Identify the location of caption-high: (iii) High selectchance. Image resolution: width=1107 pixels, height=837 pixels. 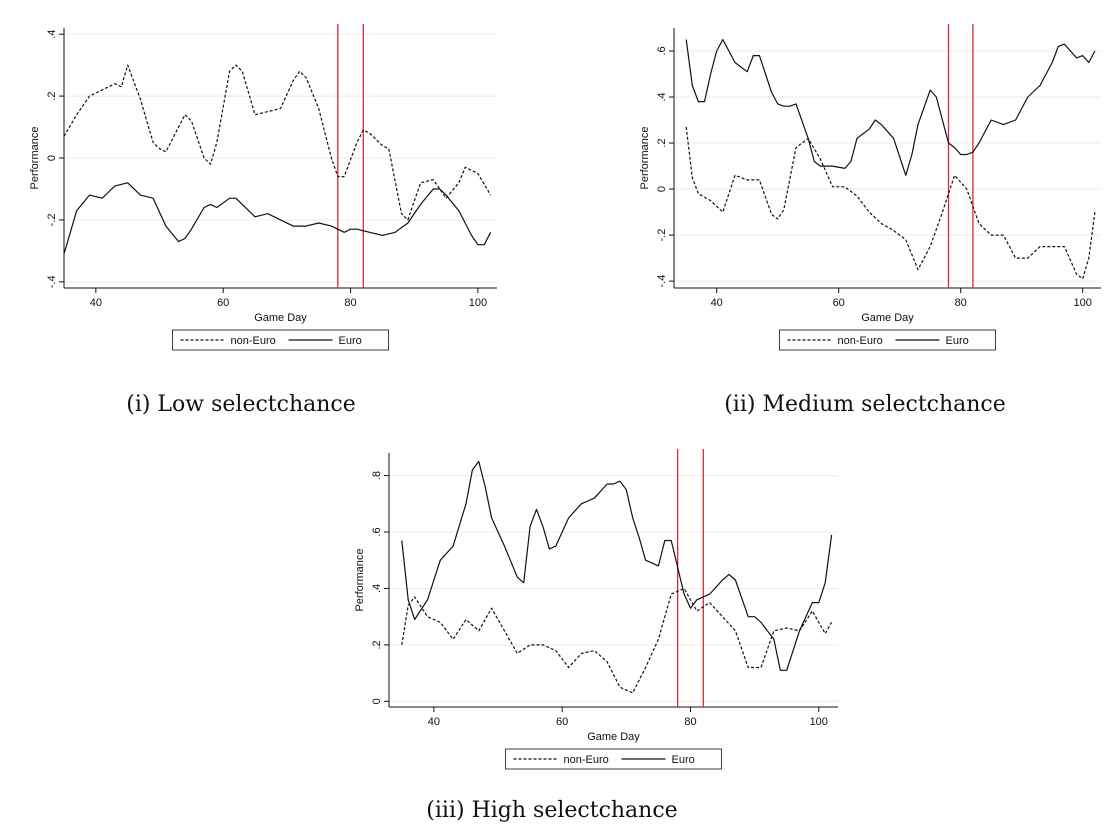
(552, 810).